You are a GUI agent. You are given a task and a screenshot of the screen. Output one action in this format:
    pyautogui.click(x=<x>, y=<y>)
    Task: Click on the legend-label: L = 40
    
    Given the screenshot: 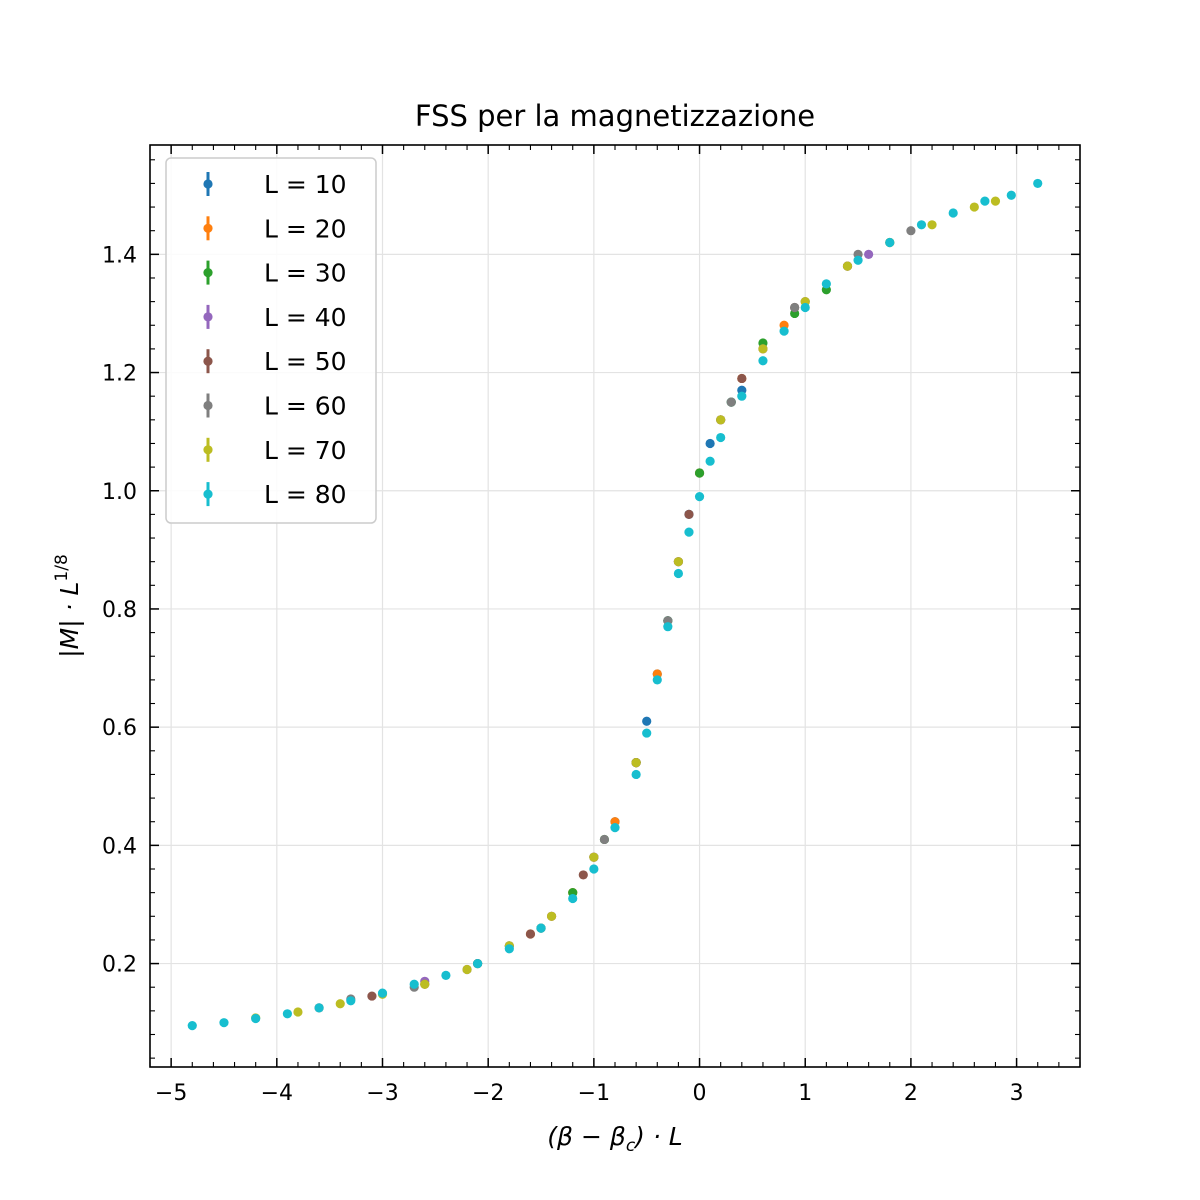 What is the action you would take?
    pyautogui.click(x=305, y=317)
    